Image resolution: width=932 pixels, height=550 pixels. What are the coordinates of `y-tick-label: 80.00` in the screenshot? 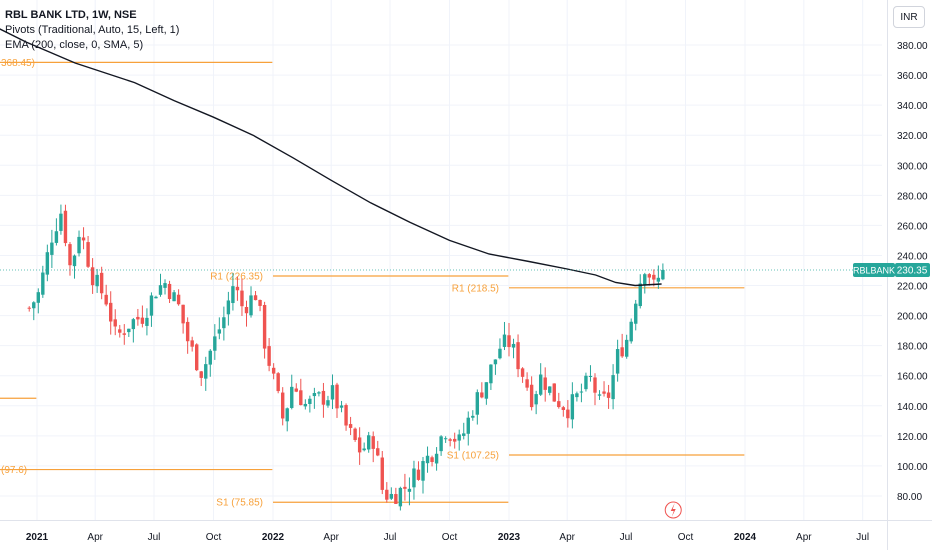 It's located at (909, 497).